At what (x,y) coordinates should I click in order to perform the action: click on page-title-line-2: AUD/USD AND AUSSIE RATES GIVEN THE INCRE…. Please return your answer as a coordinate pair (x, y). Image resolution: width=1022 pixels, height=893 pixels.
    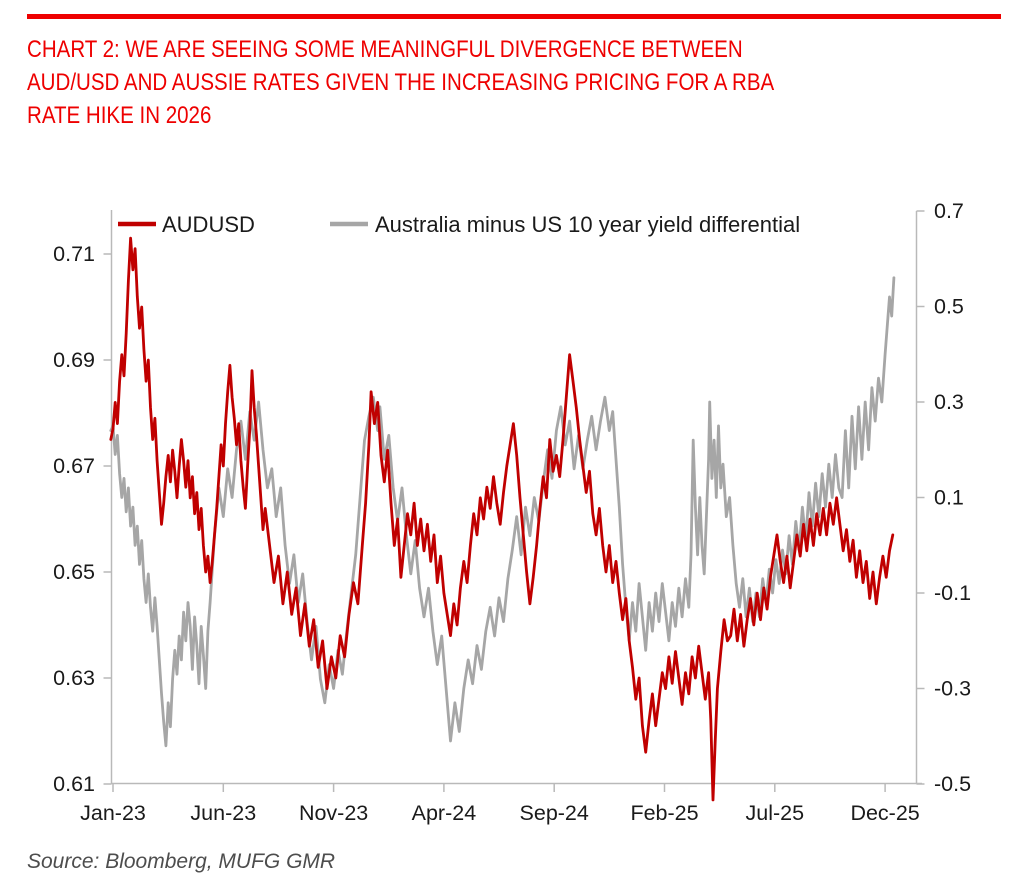
    Looking at the image, I should click on (401, 82).